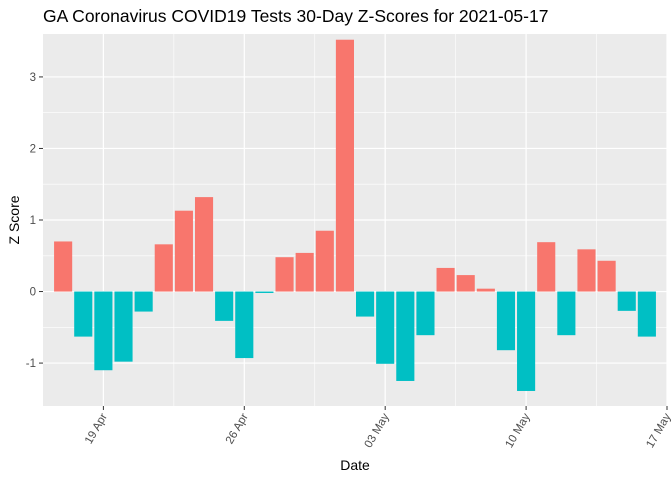 This screenshot has width=672, height=480. I want to click on x-tick-label: 26 Apr, so click(237, 428).